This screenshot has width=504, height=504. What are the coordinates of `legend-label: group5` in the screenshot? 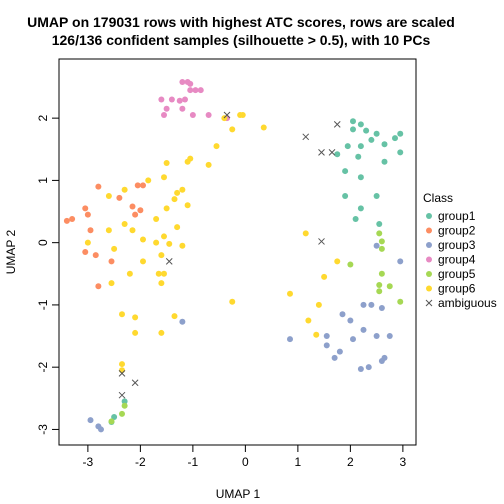 It's located at (457, 274).